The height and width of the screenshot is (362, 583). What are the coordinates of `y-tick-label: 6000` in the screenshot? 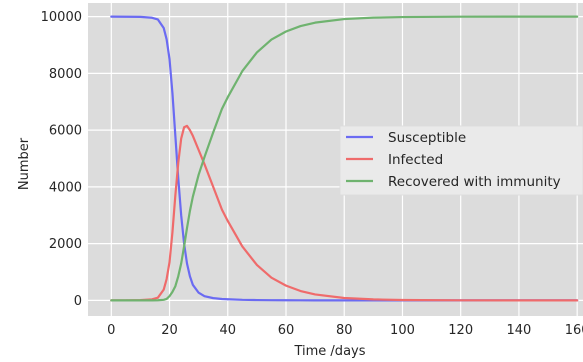 It's located at (65, 131).